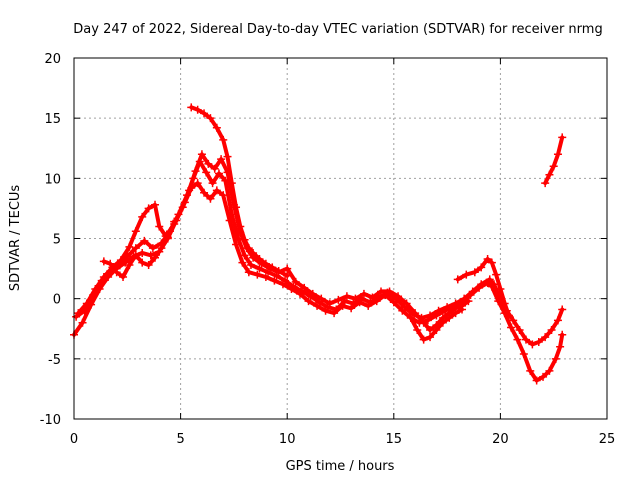  What do you see at coordinates (483, 287) in the screenshot?
I see `series-line-track-g` at bounding box center [483, 287].